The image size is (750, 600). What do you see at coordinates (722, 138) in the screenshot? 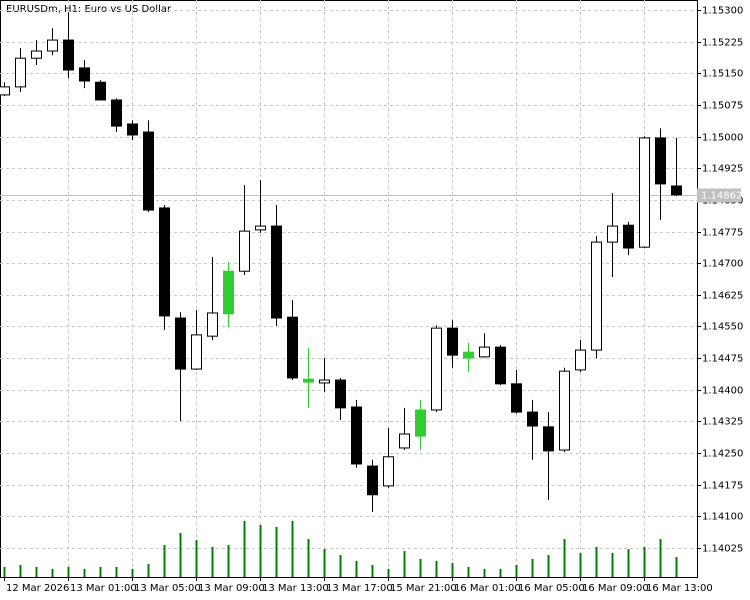
I see `y-tick-label: 1.15000` at bounding box center [722, 138].